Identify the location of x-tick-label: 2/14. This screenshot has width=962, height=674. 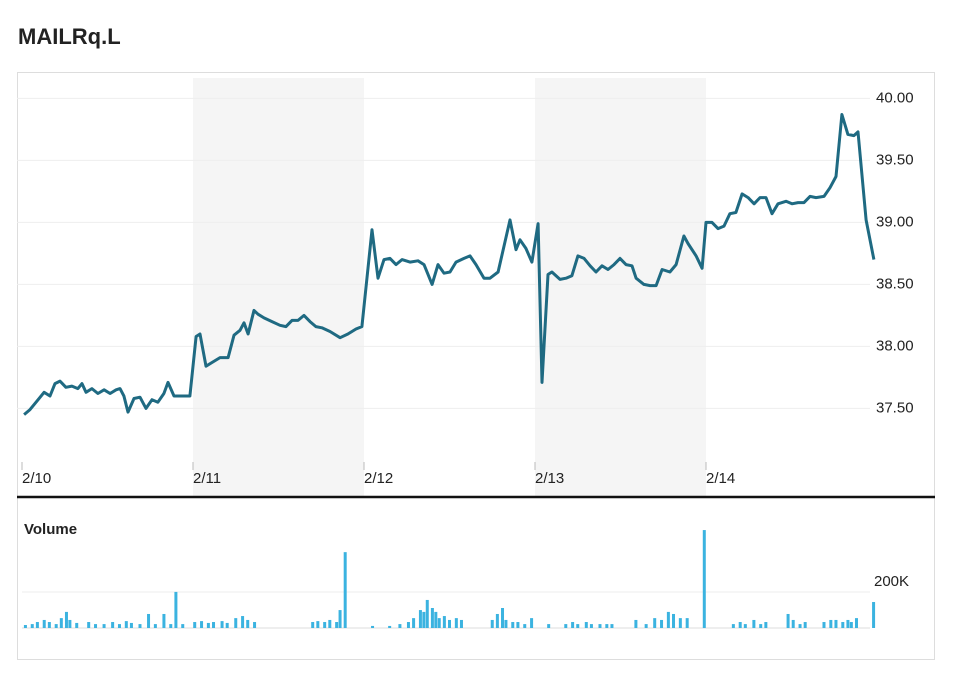
(720, 478).